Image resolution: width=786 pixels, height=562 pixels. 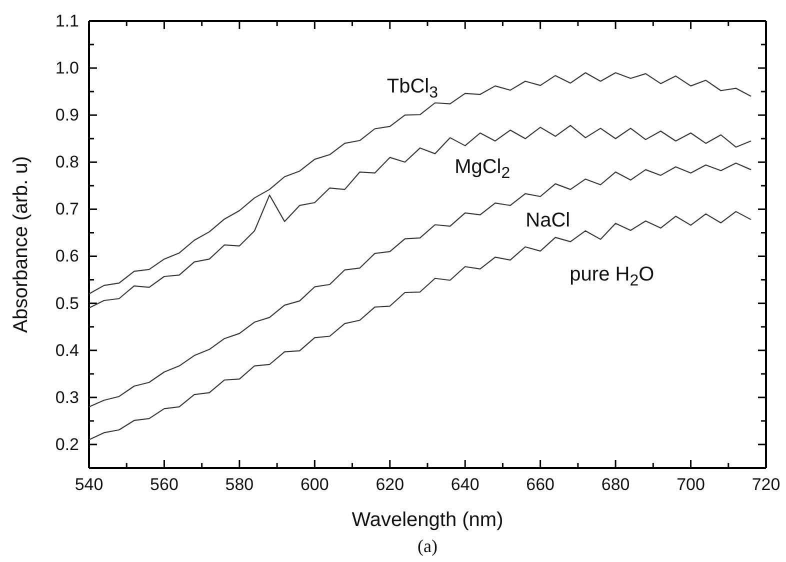 What do you see at coordinates (412, 89) in the screenshot?
I see `series-label: TbCl$_{3}$` at bounding box center [412, 89].